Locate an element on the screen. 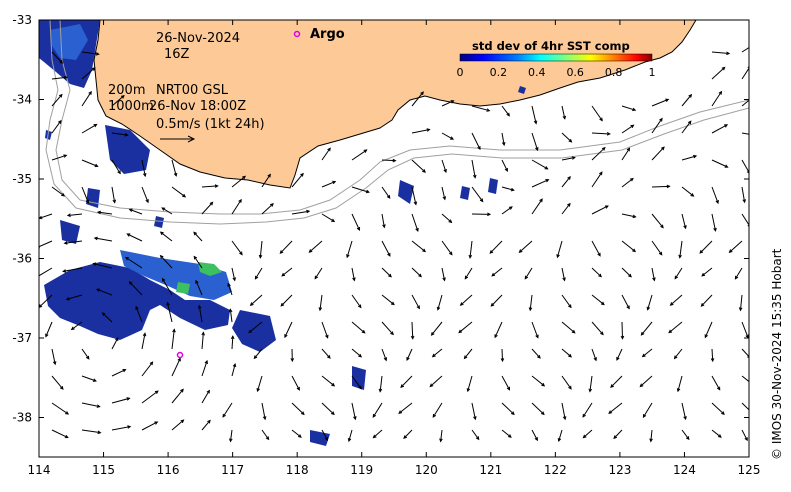  y-tick-label: -34 is located at coordinates (22, 100).